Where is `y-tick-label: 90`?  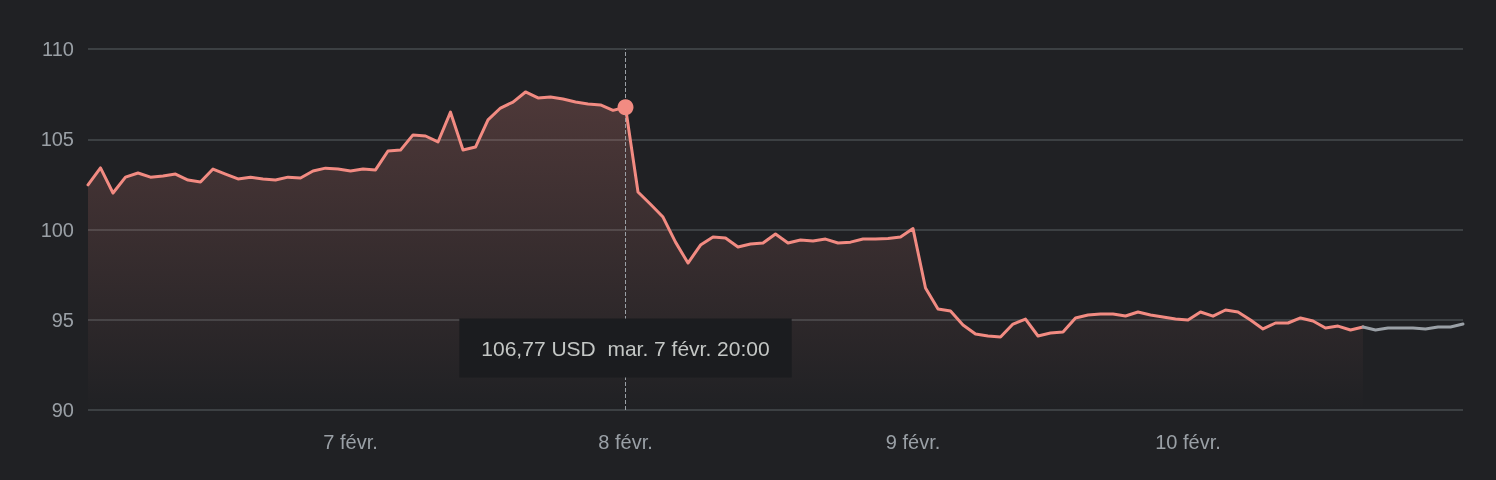 y-tick-label: 90 is located at coordinates (62, 410).